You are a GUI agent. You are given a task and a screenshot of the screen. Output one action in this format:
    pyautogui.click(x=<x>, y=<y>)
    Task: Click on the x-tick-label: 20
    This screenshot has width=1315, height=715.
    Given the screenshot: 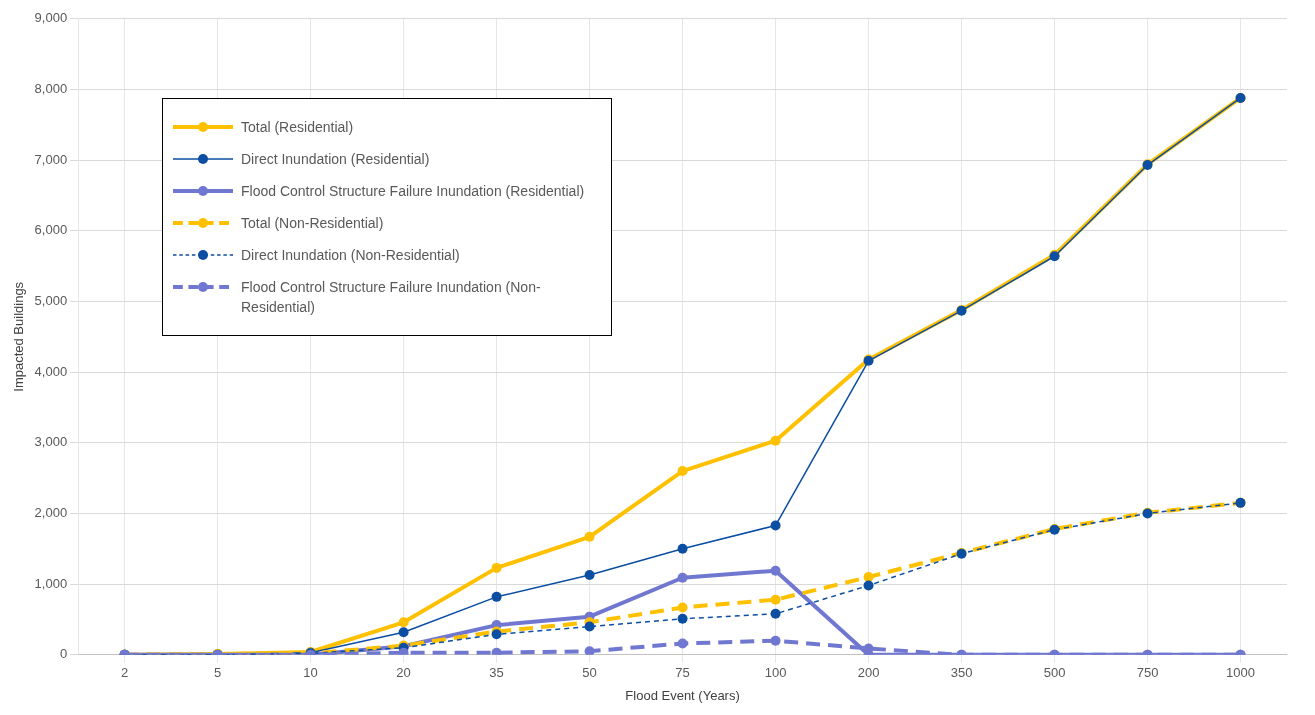 What is the action you would take?
    pyautogui.click(x=403, y=673)
    